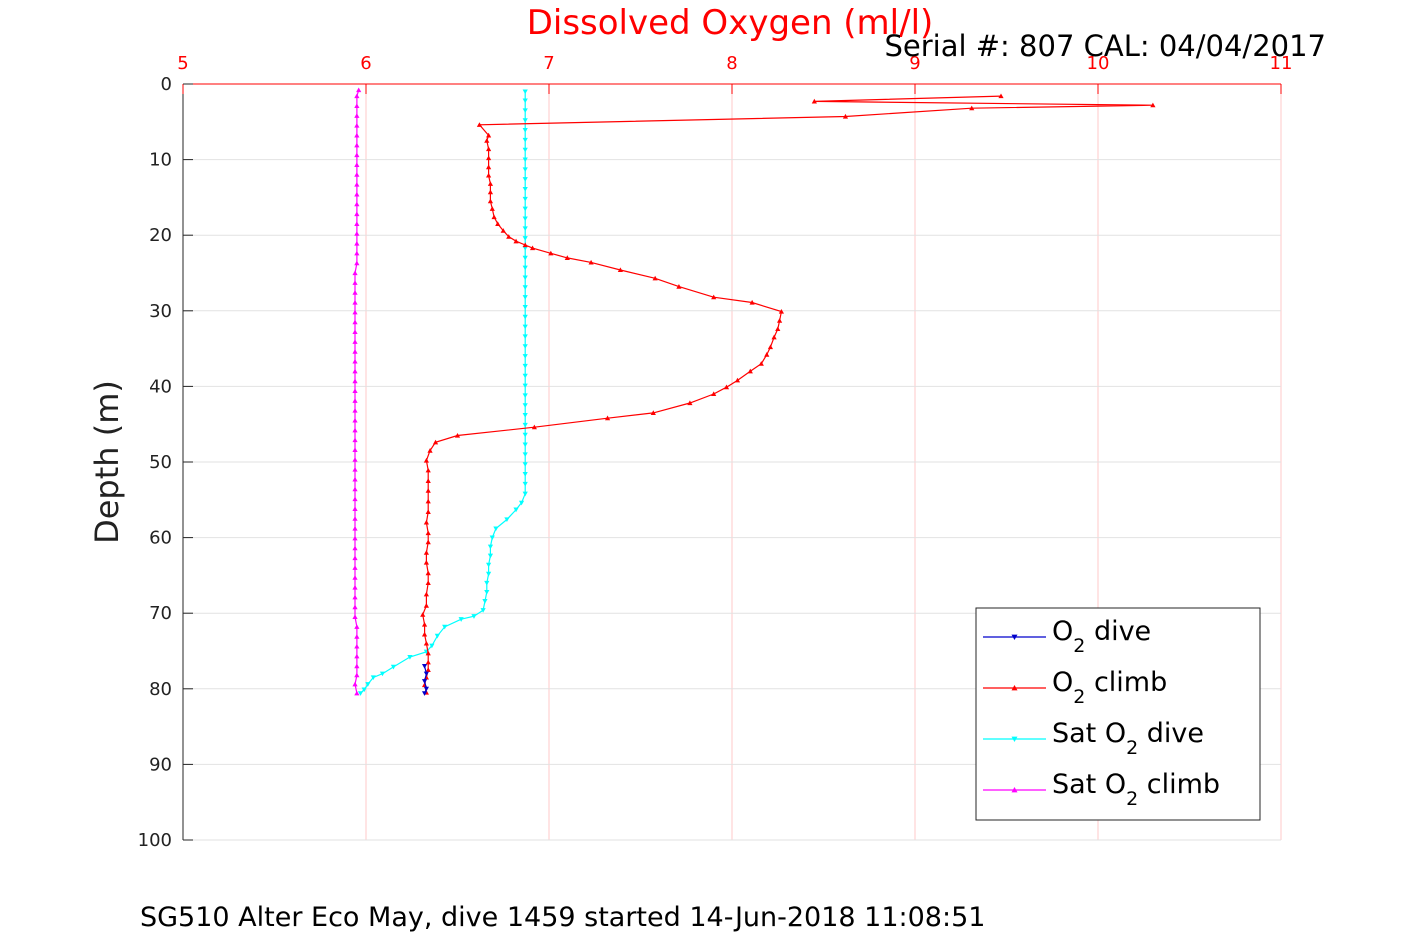 This screenshot has width=1417, height=945. Describe the element at coordinates (160, 311) in the screenshot. I see `y-tick-label: 30` at that location.